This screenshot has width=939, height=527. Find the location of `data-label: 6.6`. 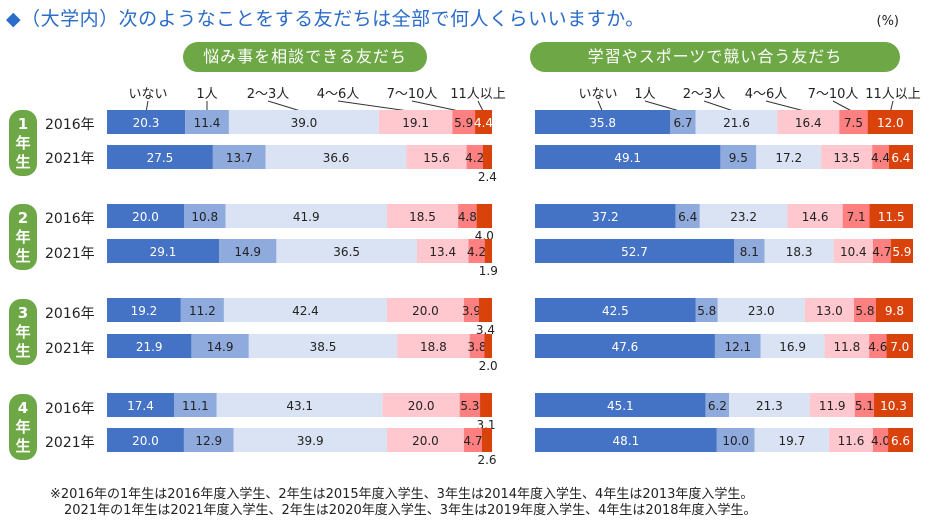

data-label: 6.6 is located at coordinates (900, 441).